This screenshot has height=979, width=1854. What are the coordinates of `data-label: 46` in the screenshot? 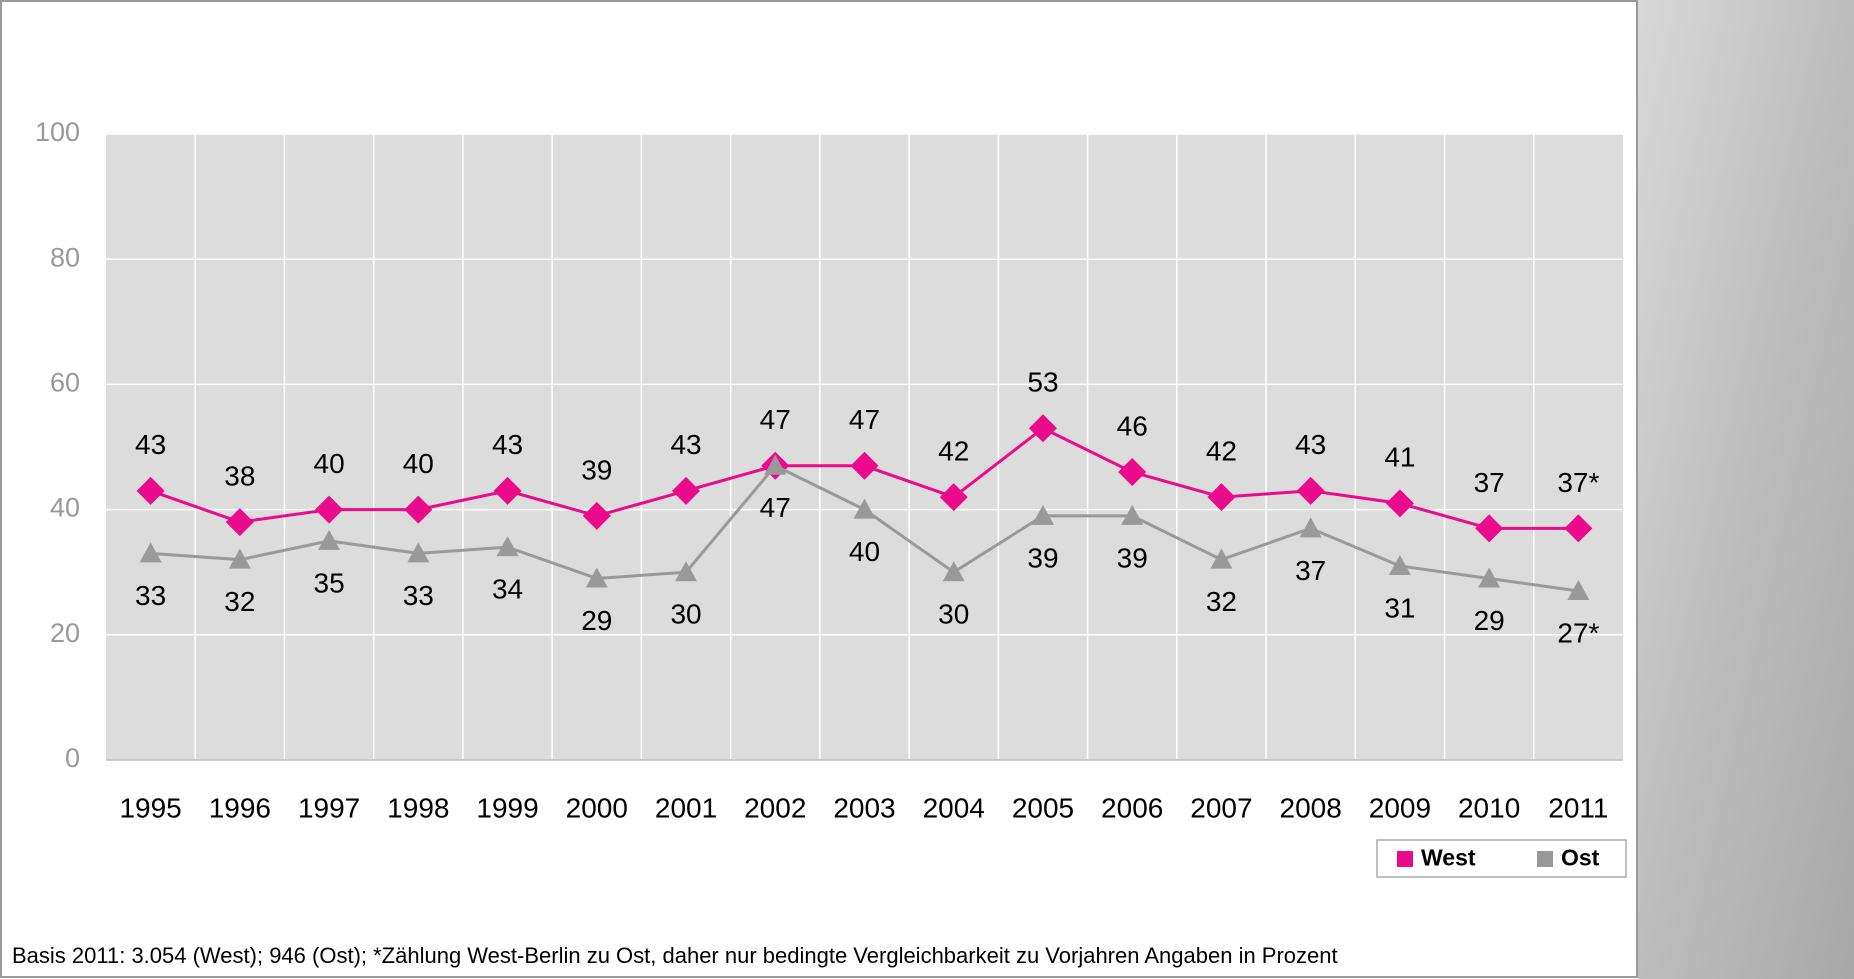 It's located at (1132, 425).